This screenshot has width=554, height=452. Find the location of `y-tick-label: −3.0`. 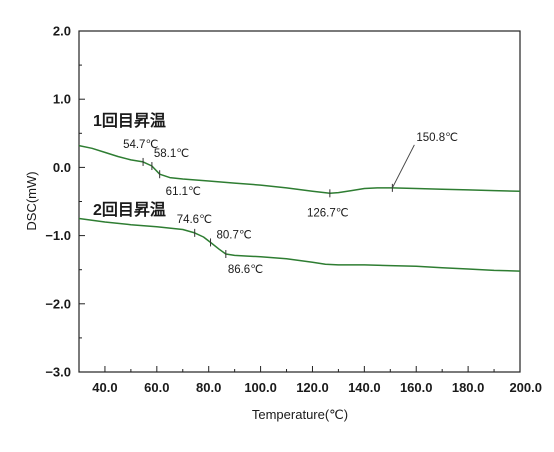

y-tick-label: −3.0 is located at coordinates (58, 372).